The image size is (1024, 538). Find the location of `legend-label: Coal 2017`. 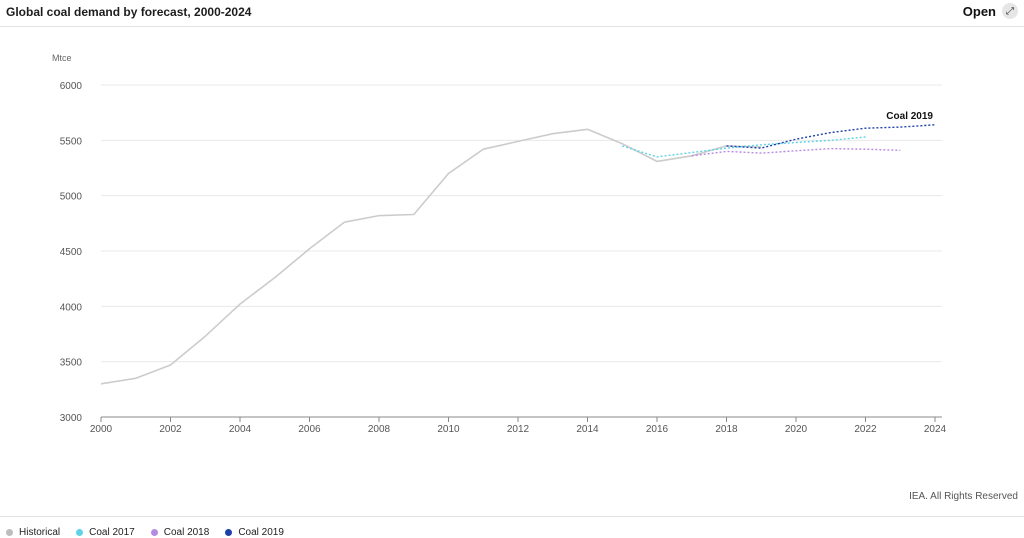

legend-label: Coal 2017 is located at coordinates (112, 532).